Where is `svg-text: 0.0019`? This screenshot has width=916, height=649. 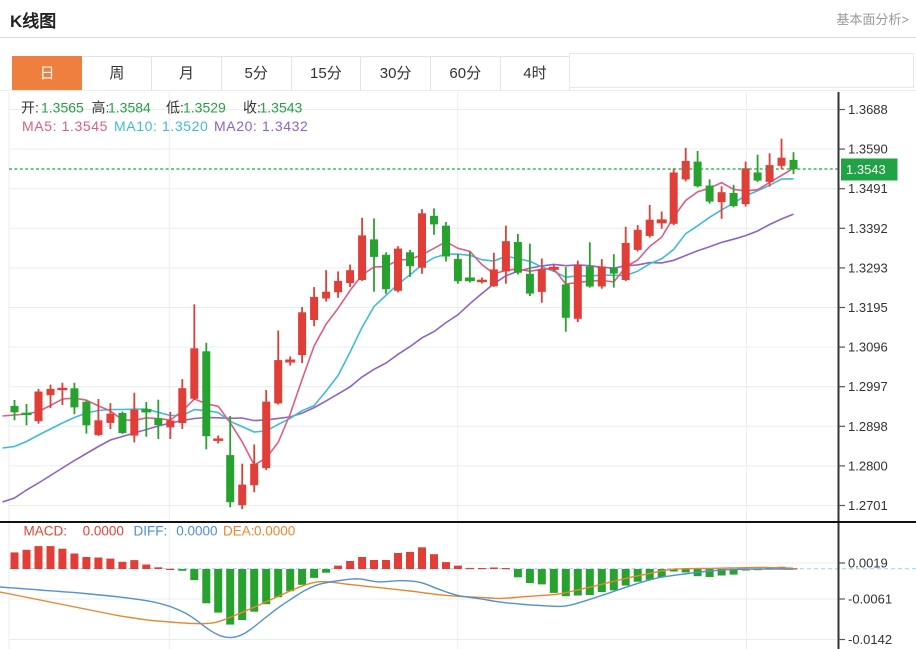
svg-text: 0.0019 is located at coordinates (868, 563).